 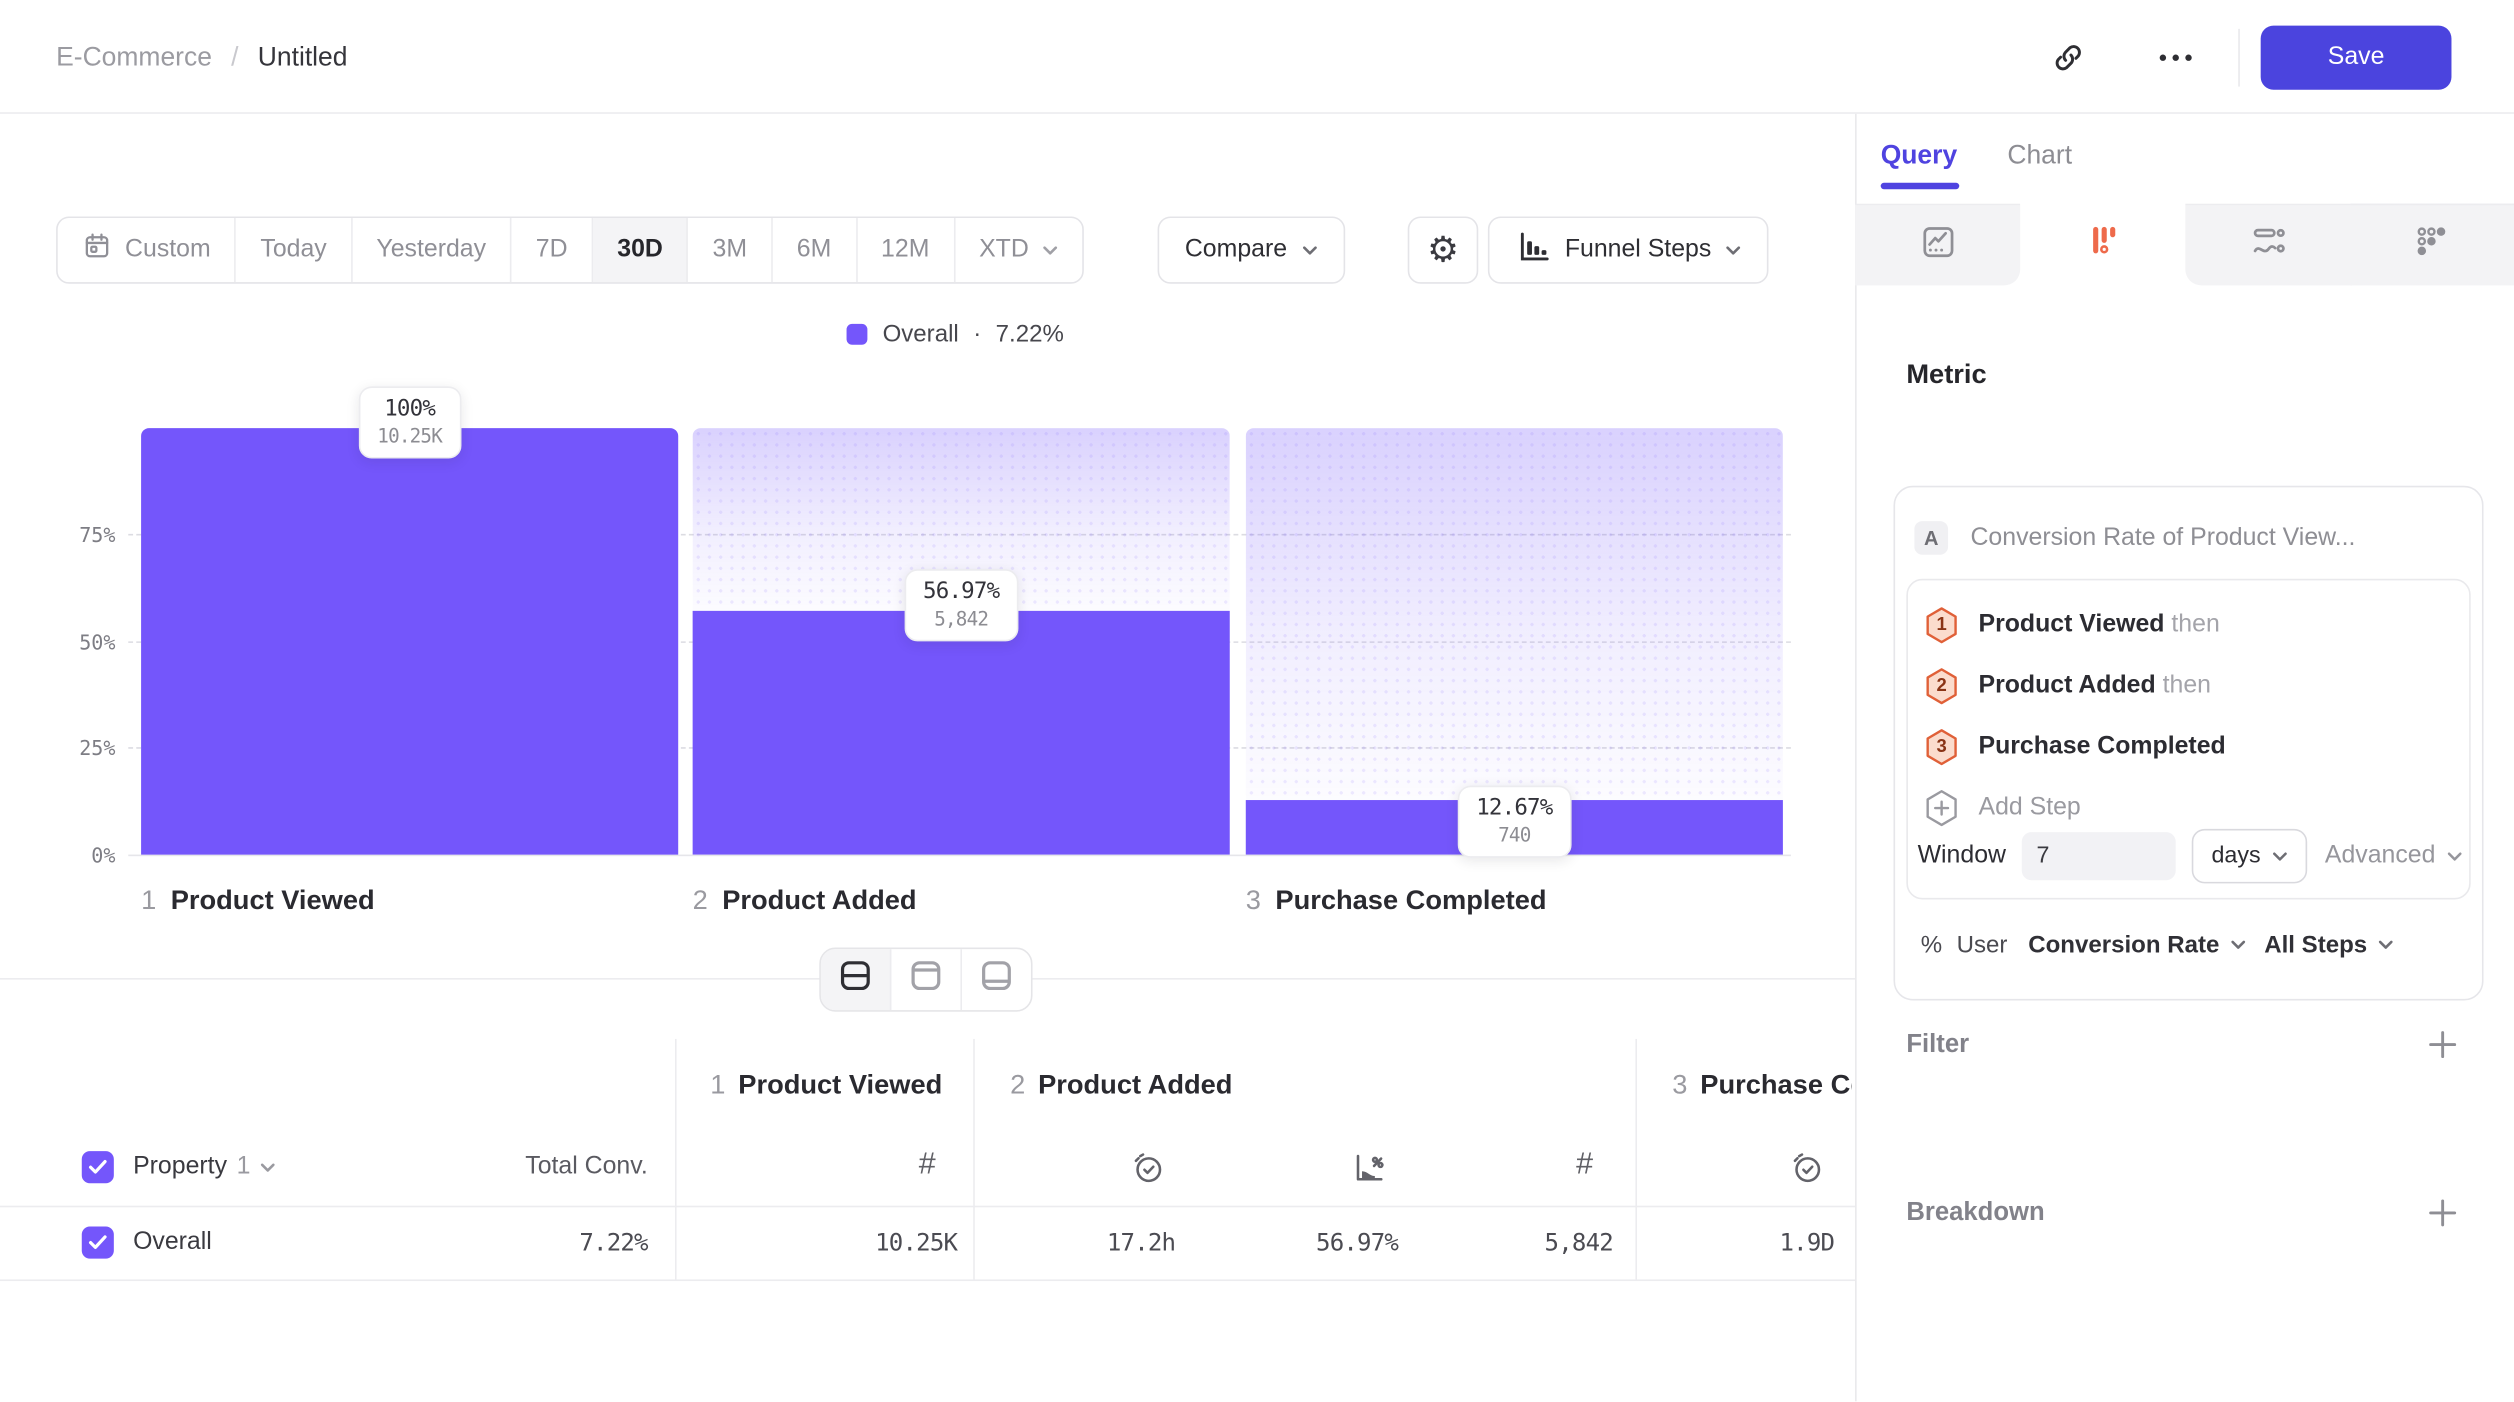 What do you see at coordinates (432, 250) in the screenshot?
I see `date-range-yesterday: Yesterday` at bounding box center [432, 250].